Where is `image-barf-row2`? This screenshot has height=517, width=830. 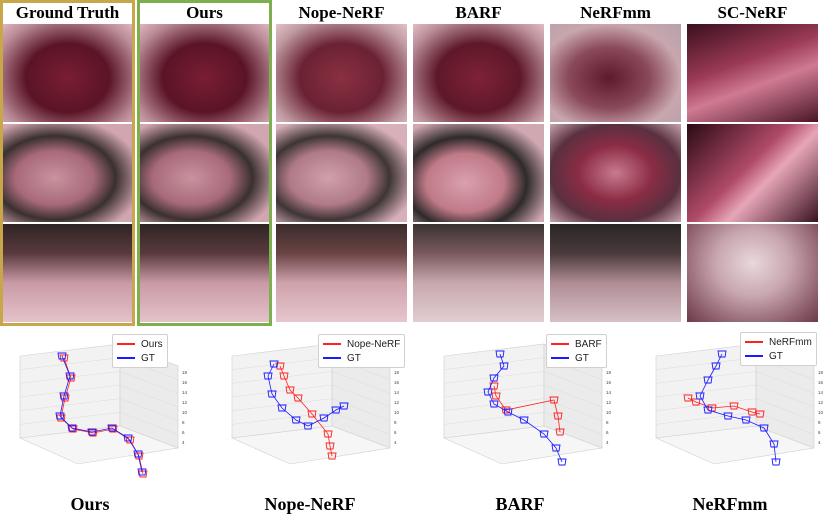
image-barf-row2 is located at coordinates (478, 173).